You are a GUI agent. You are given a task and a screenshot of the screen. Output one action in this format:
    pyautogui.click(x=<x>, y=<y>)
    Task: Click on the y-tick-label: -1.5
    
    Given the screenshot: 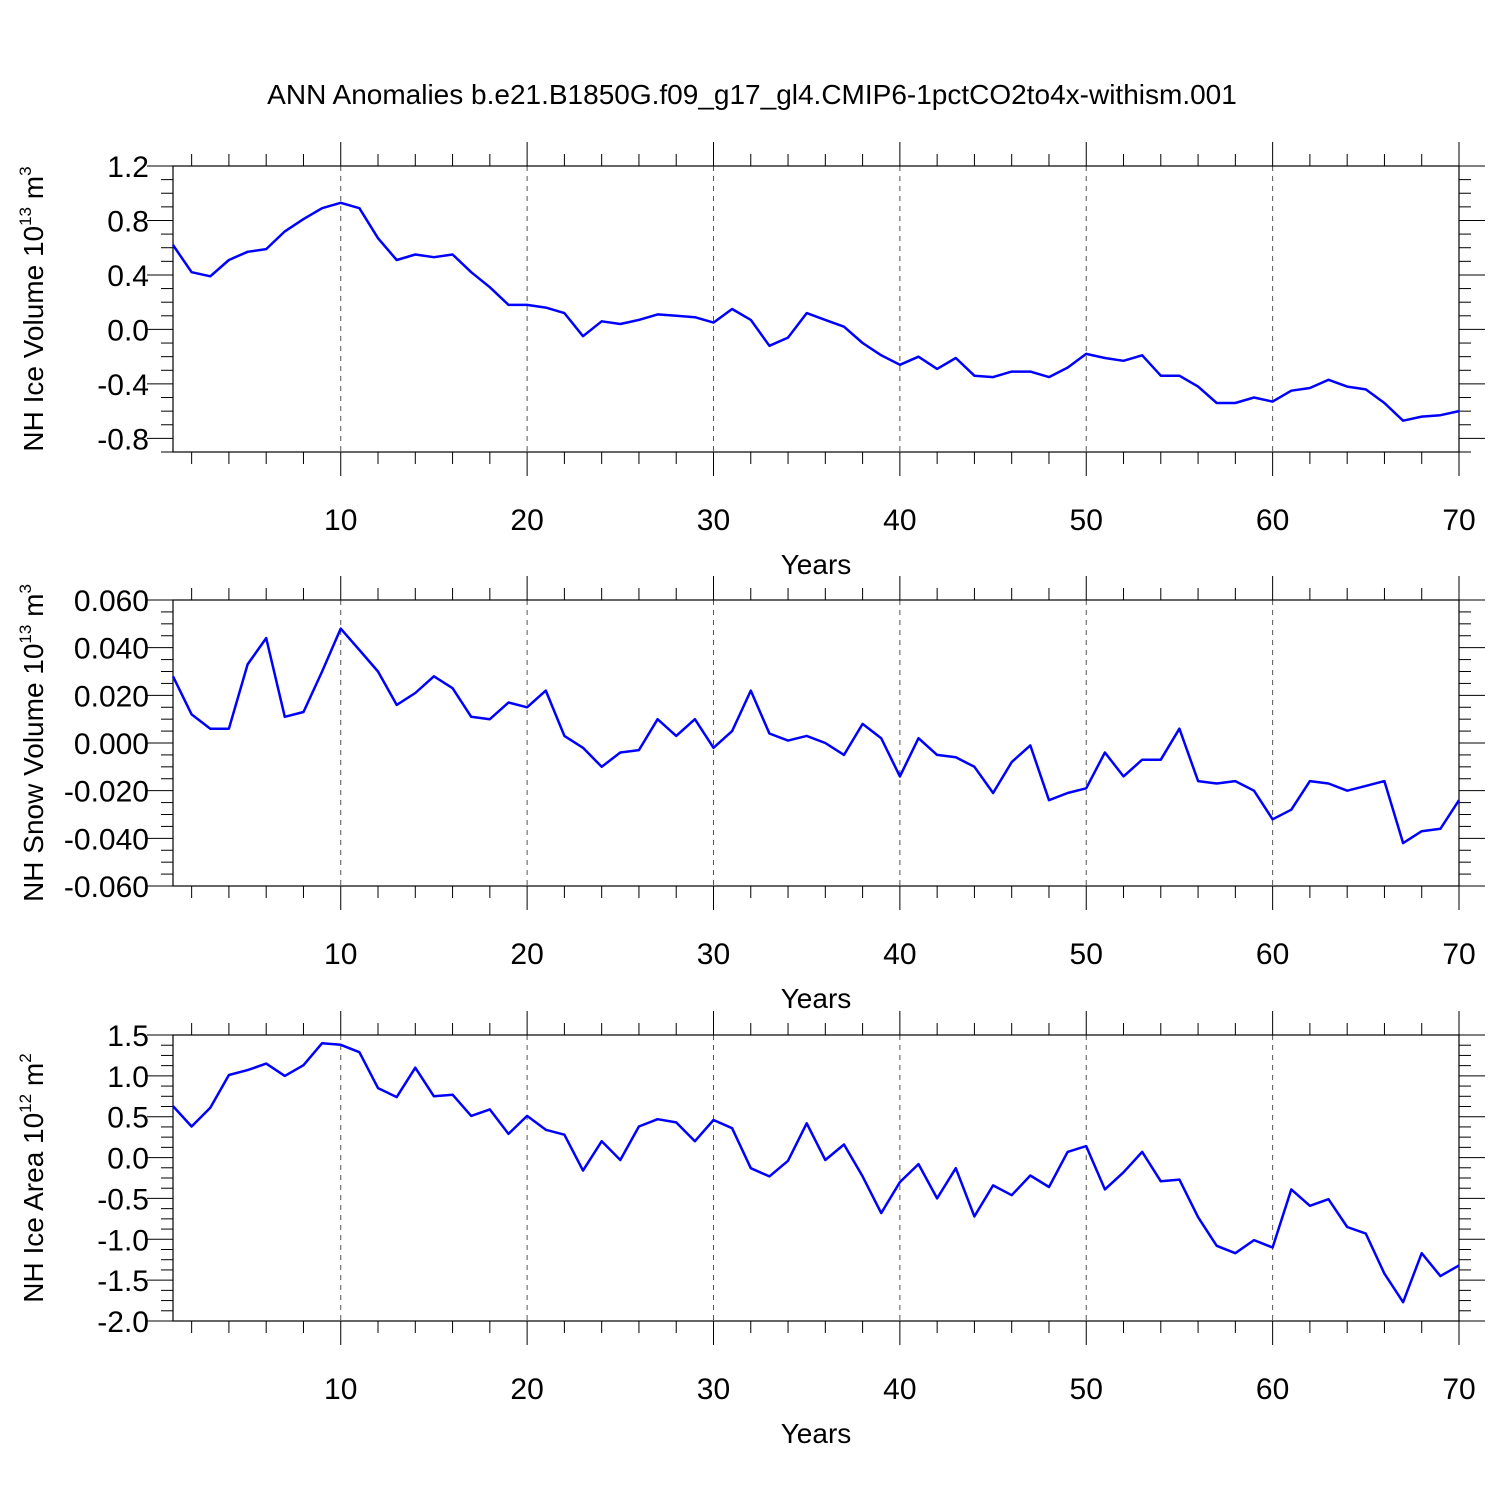 What is the action you would take?
    pyautogui.click(x=123, y=1281)
    